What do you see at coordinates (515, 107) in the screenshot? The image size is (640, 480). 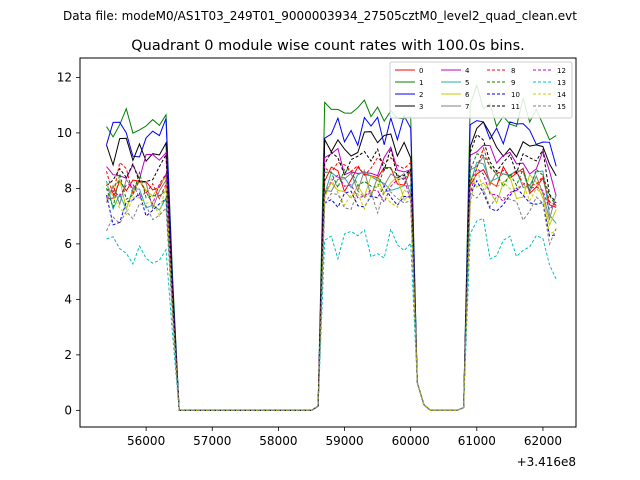 I see `legend-label: 11` at bounding box center [515, 107].